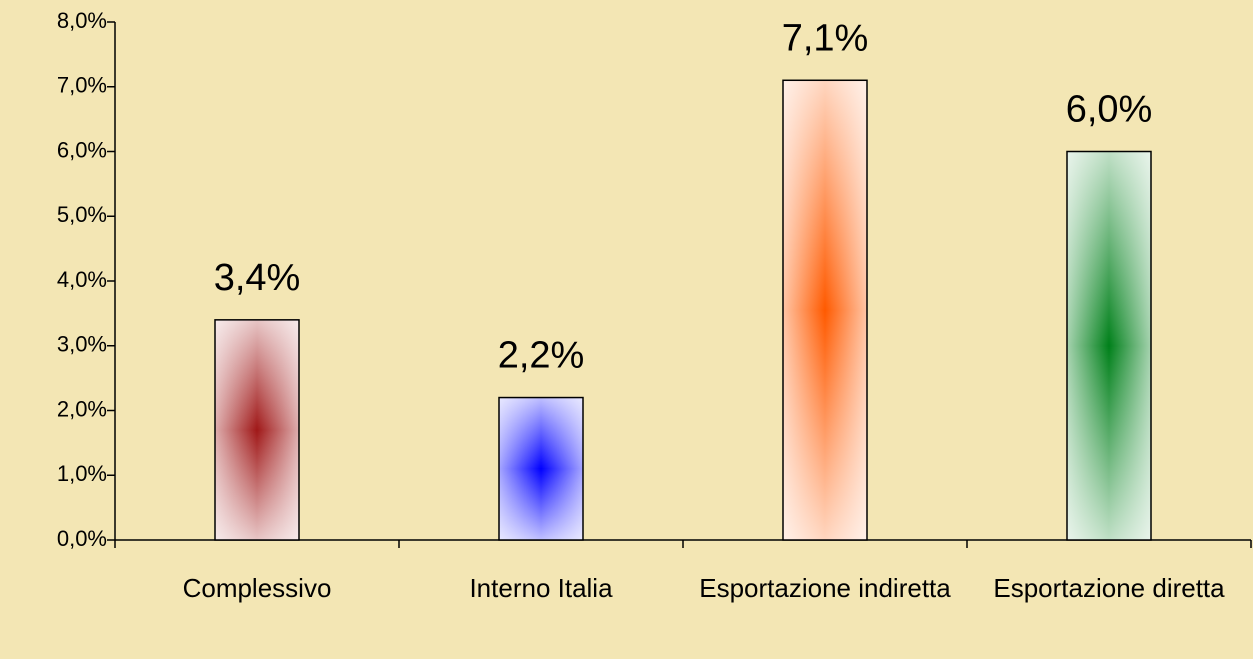  Describe the element at coordinates (82, 149) in the screenshot. I see `y-tick-label: 6,0%` at that location.